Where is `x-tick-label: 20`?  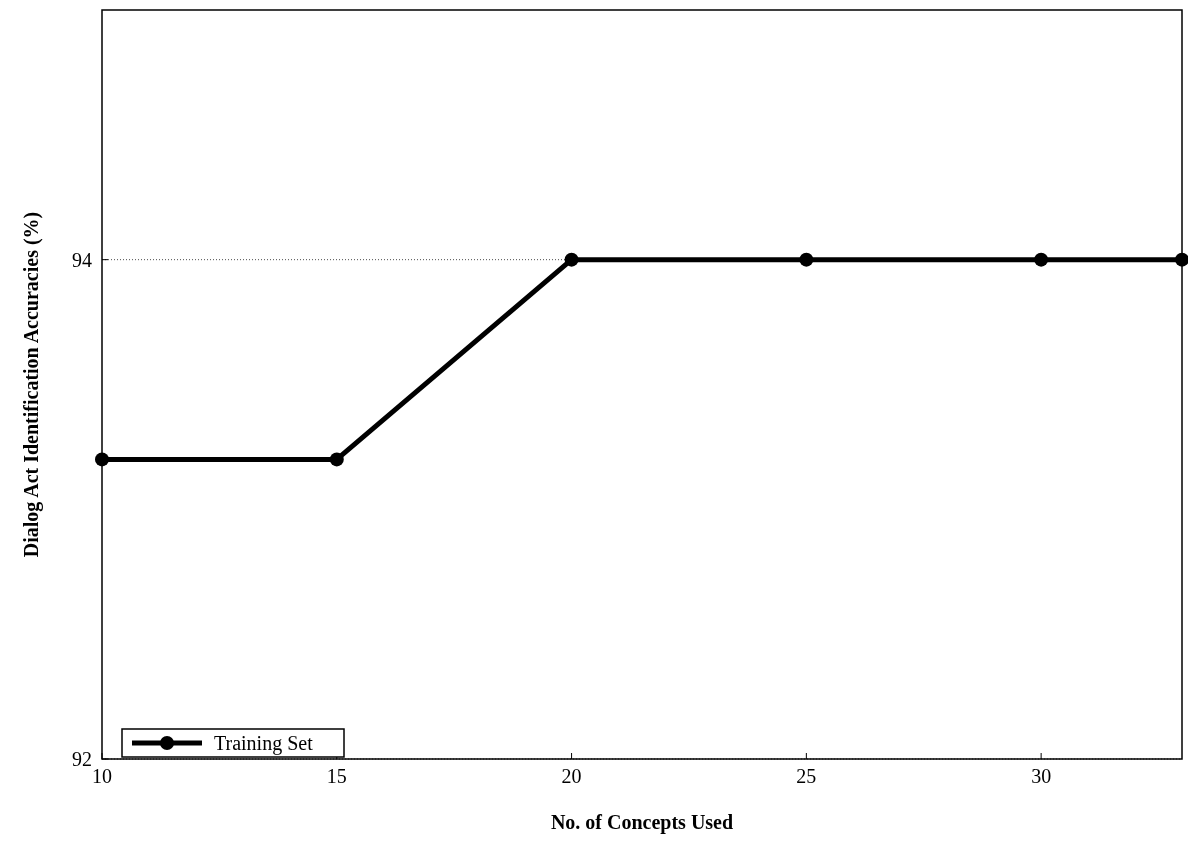 x-tick-label: 20 is located at coordinates (571, 776).